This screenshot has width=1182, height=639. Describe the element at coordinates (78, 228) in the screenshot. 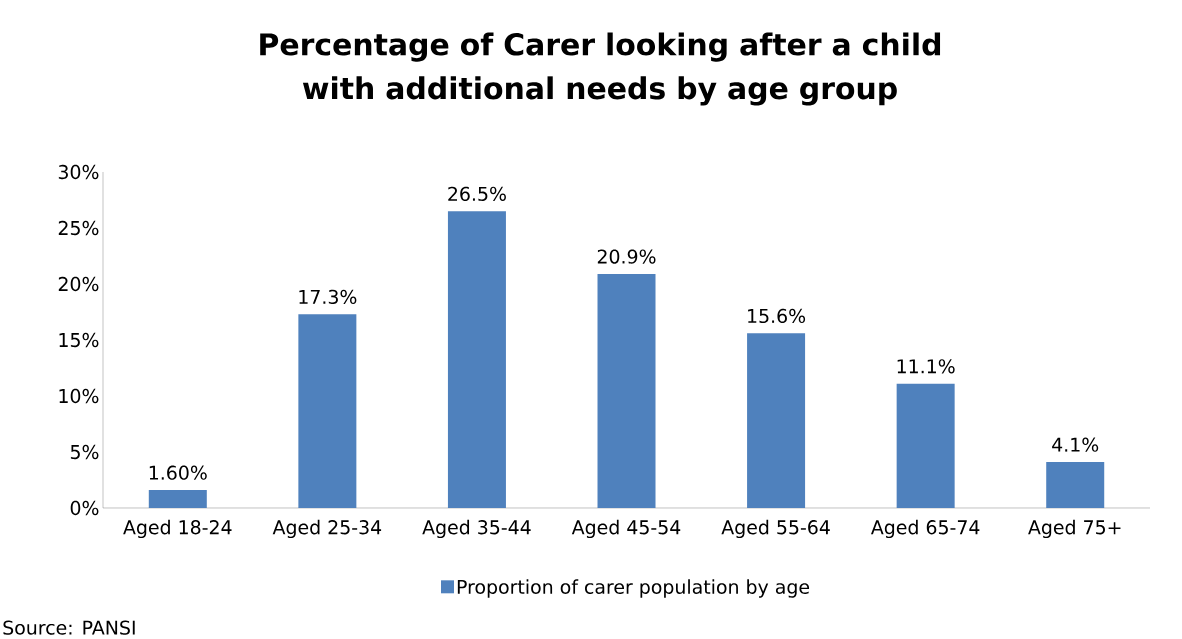

I see `y-tick-label: 25%` at that location.